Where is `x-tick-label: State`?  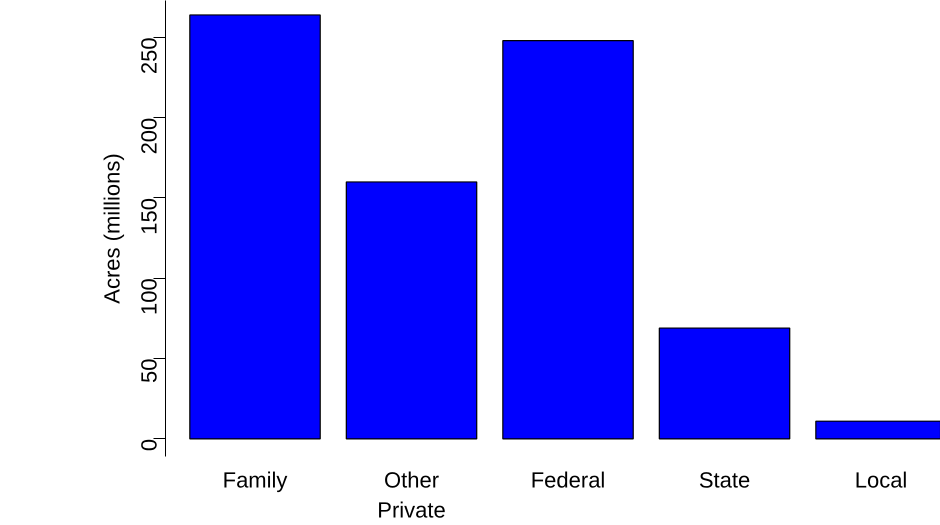
x-tick-label: State is located at coordinates (724, 480).